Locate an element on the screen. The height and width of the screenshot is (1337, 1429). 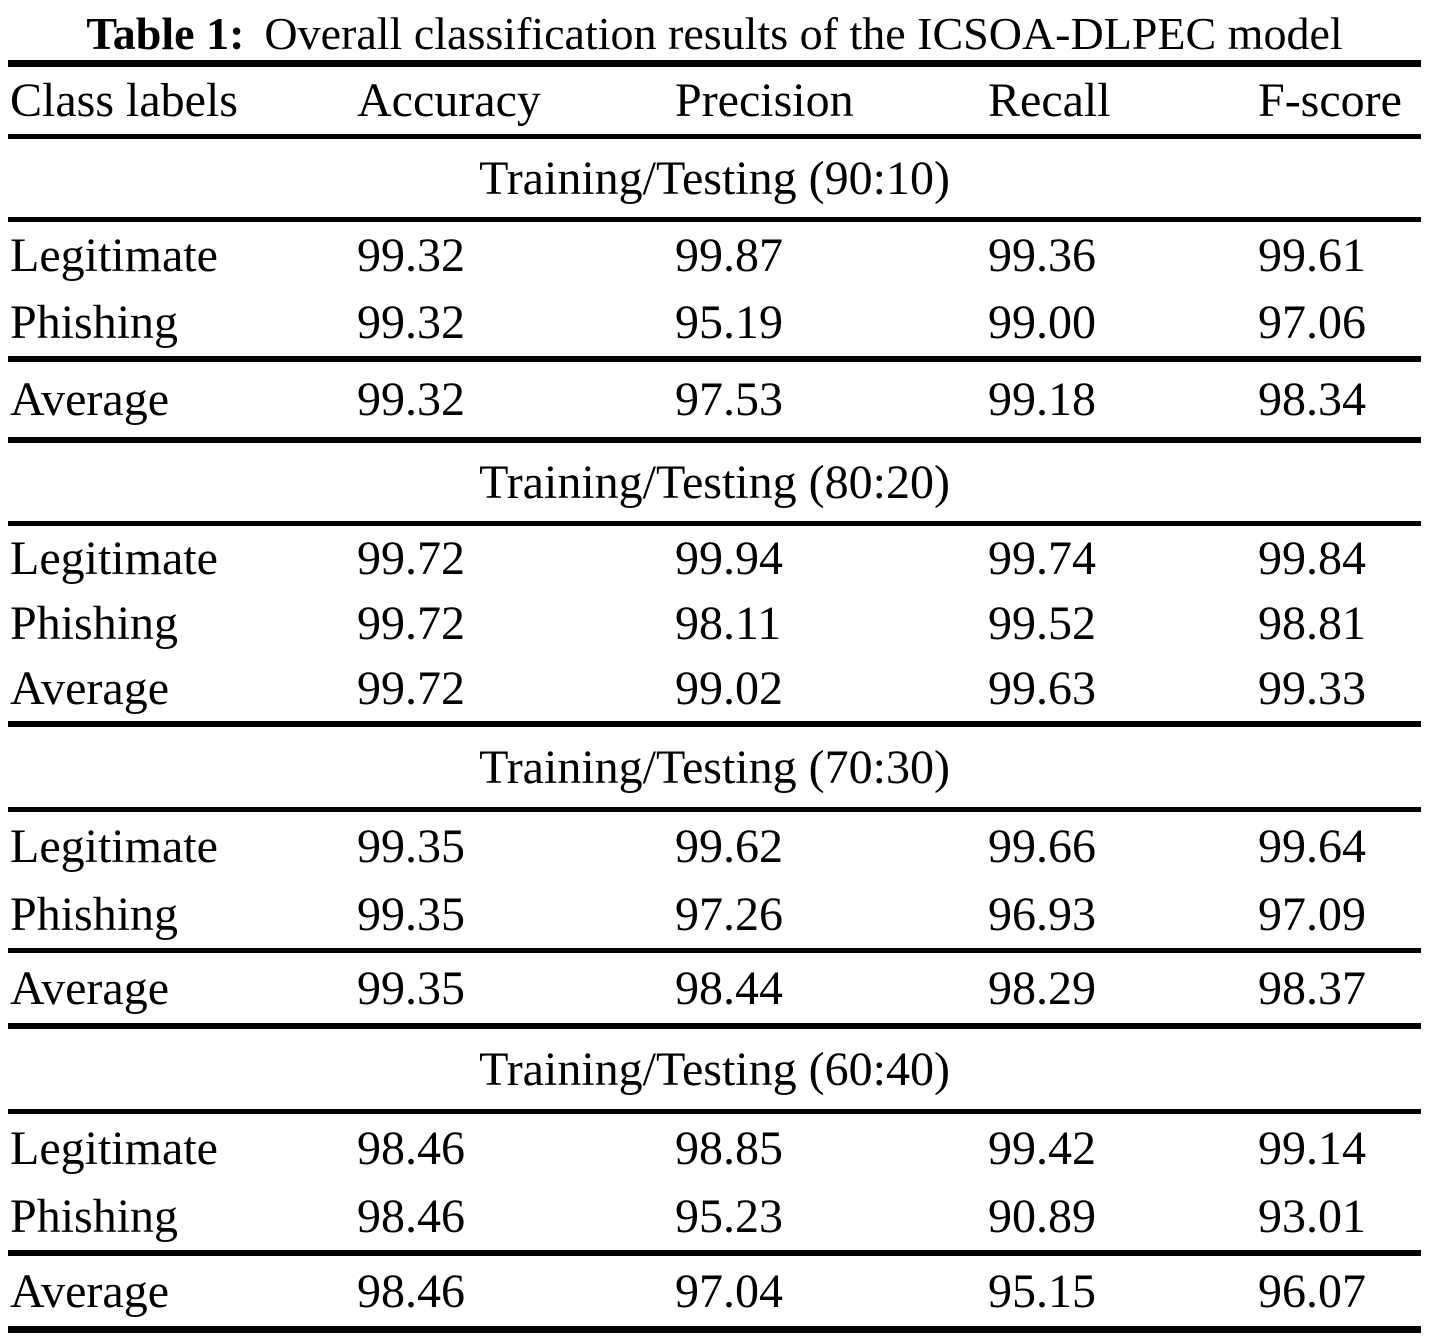
cell-fscore: 97.06 is located at coordinates (1312, 322).